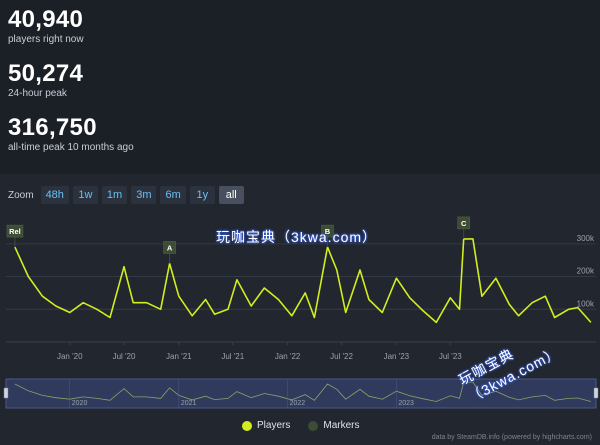 This screenshot has height=445, width=600. I want to click on all-time-peak-label: all-time peak 10 months ago, so click(71, 147).